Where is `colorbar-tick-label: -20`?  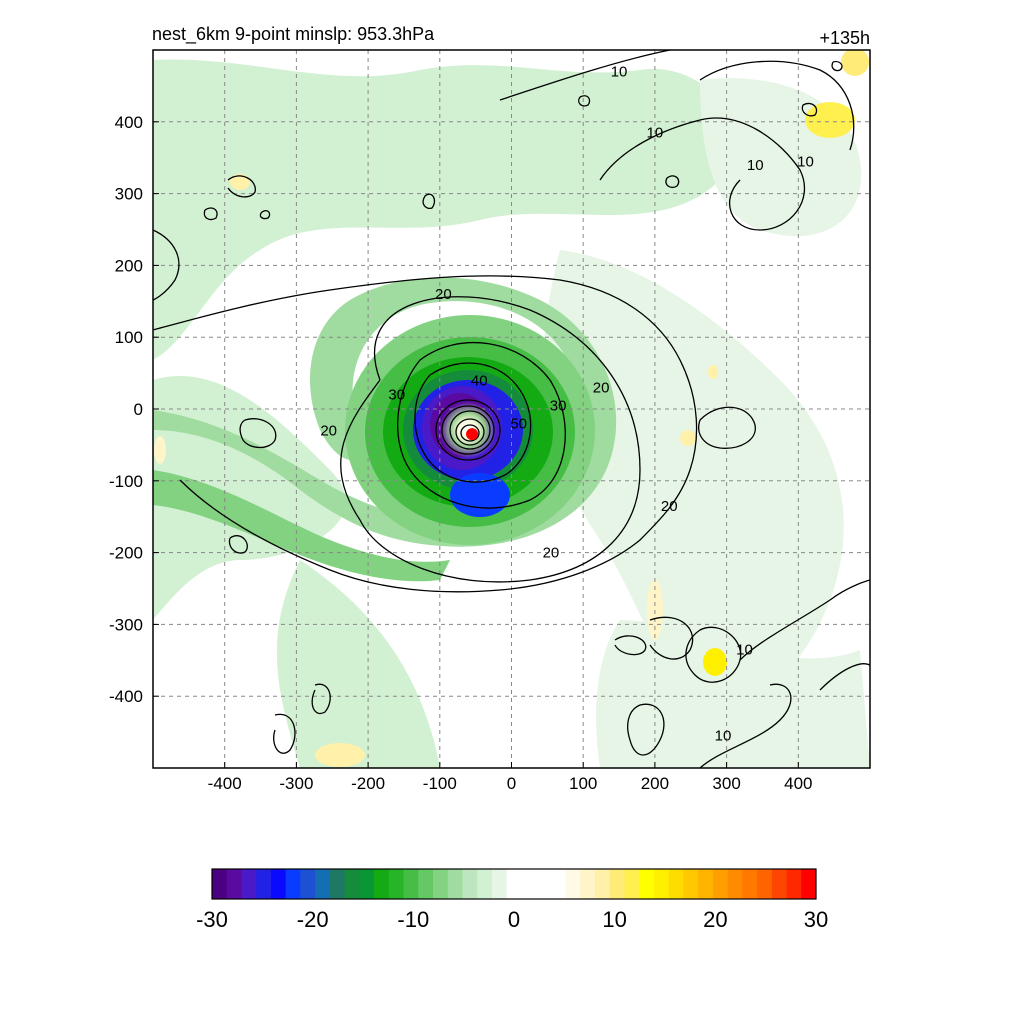
colorbar-tick-label: -20 is located at coordinates (313, 919).